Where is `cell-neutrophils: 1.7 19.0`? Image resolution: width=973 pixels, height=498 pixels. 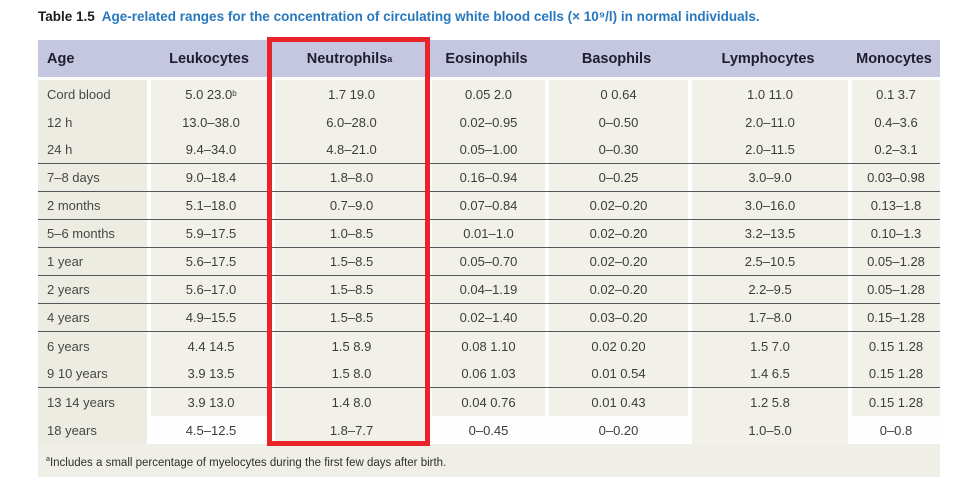
cell-neutrophils: 1.7 19.0 is located at coordinates (349, 94).